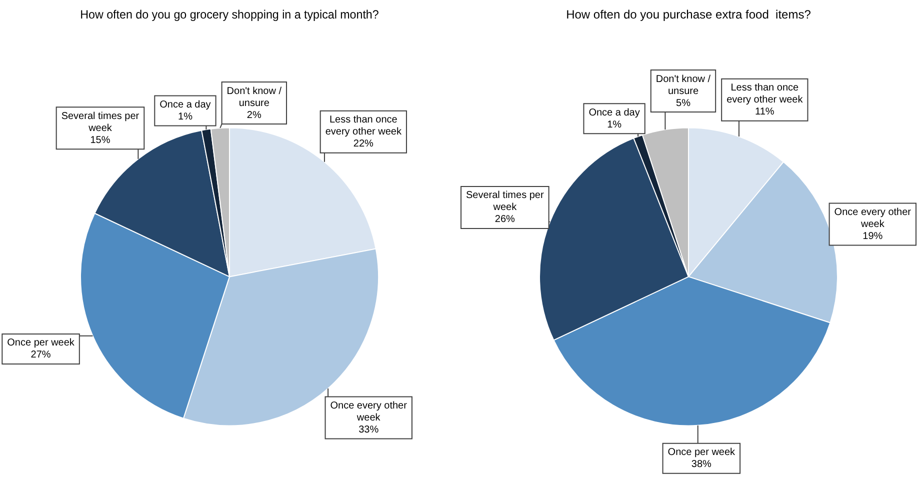  What do you see at coordinates (689, 15) in the screenshot?
I see `chart-title: How often do you purchase extra food items?` at bounding box center [689, 15].